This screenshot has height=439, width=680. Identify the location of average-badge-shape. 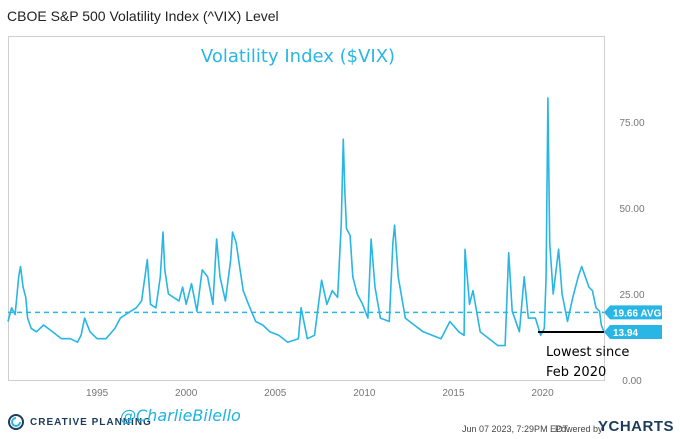
(633, 312).